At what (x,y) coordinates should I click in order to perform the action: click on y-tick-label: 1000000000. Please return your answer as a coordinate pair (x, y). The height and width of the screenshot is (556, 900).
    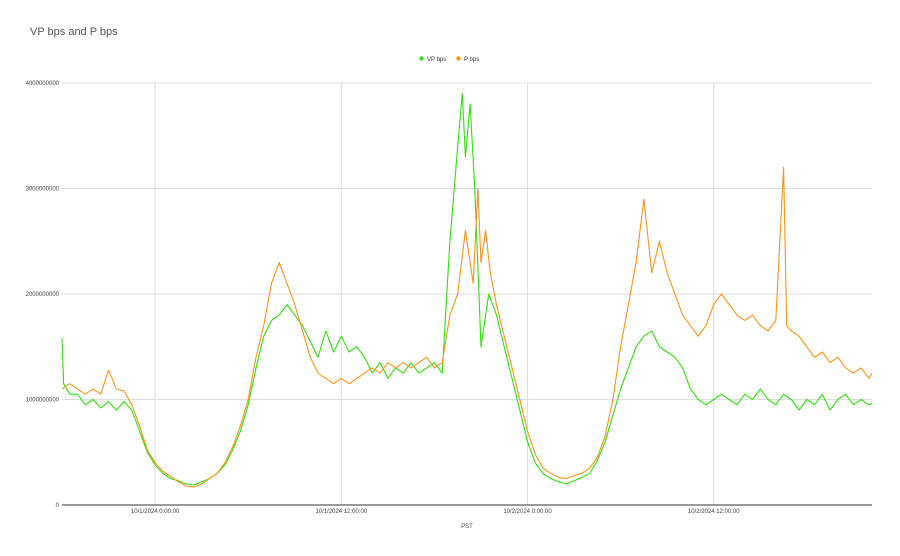
    Looking at the image, I should click on (43, 401).